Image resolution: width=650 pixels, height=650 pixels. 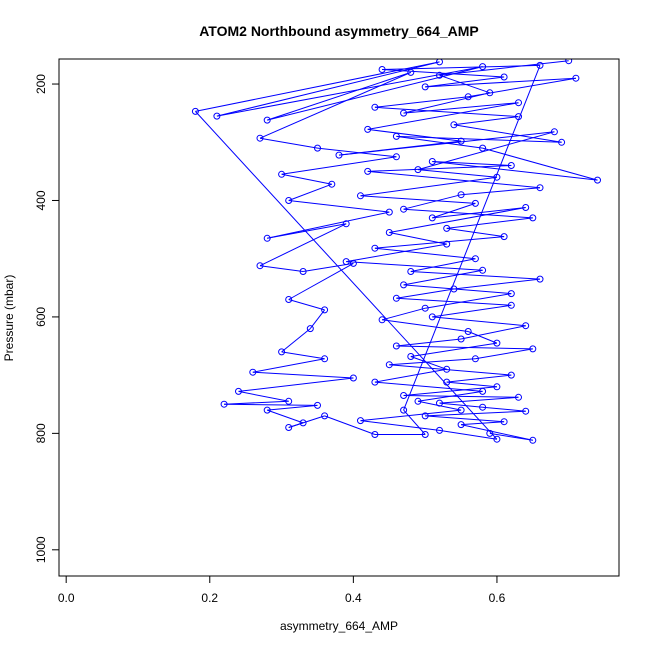 What do you see at coordinates (497, 598) in the screenshot?
I see `x-tick-label: 0.6` at bounding box center [497, 598].